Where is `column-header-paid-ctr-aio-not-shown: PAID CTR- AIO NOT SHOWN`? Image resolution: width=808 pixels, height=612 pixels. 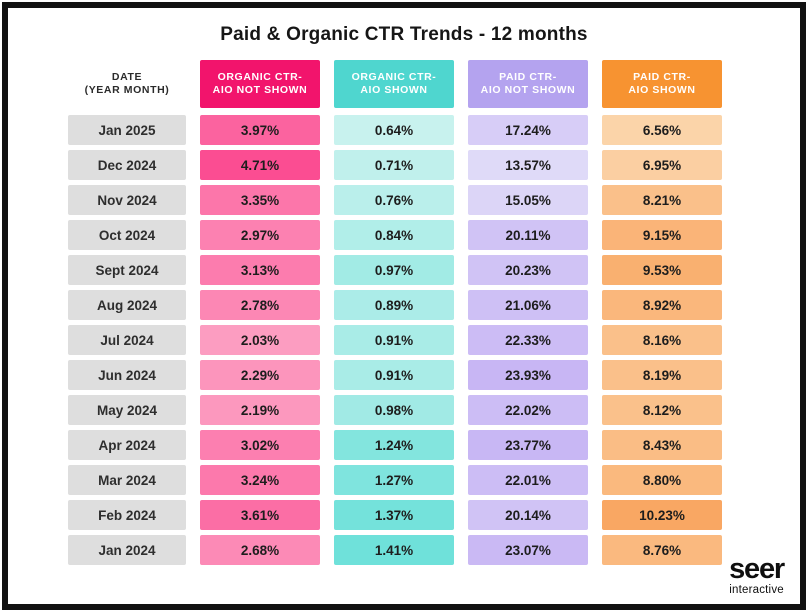
column-header-paid-ctr-aio-not-shown: PAID CTR- AIO NOT SHOWN is located at coordinates (528, 84).